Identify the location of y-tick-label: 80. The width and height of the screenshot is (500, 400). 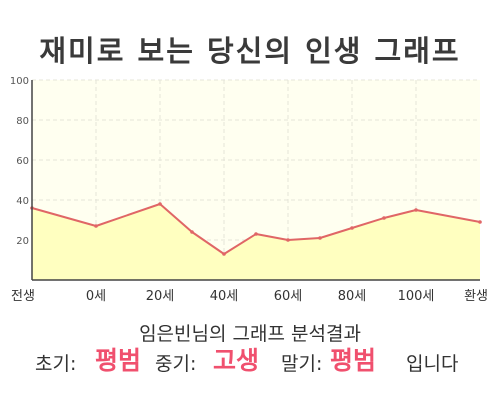
(22, 121).